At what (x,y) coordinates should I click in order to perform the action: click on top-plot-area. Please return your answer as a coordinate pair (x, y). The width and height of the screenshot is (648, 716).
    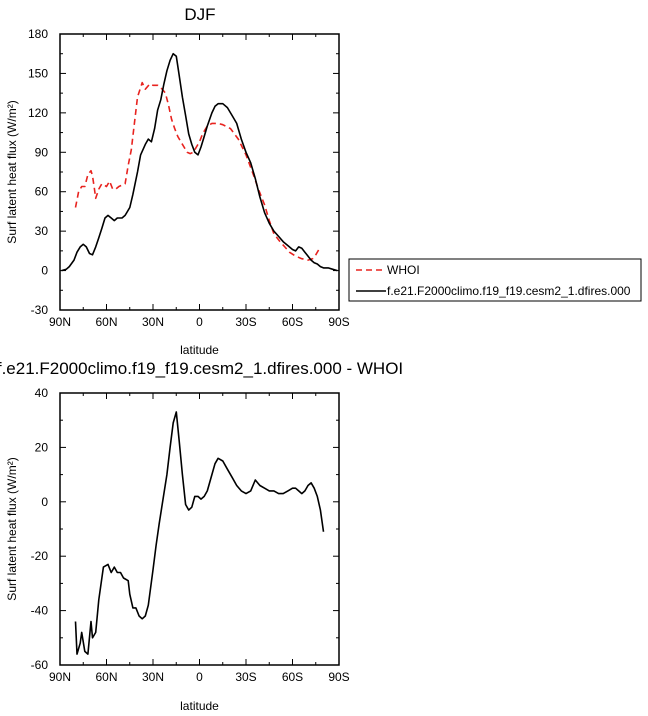
    Looking at the image, I should click on (199, 162).